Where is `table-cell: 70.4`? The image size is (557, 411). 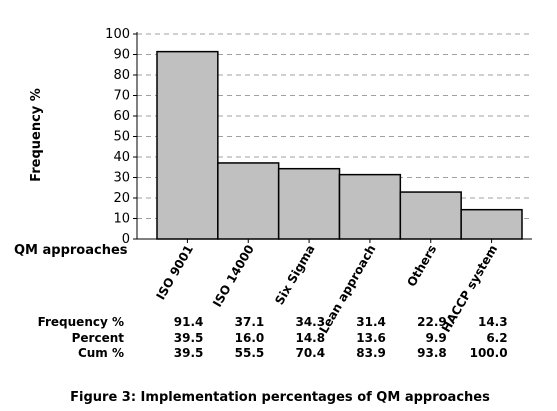
table-cell: 70.4 is located at coordinates (310, 353).